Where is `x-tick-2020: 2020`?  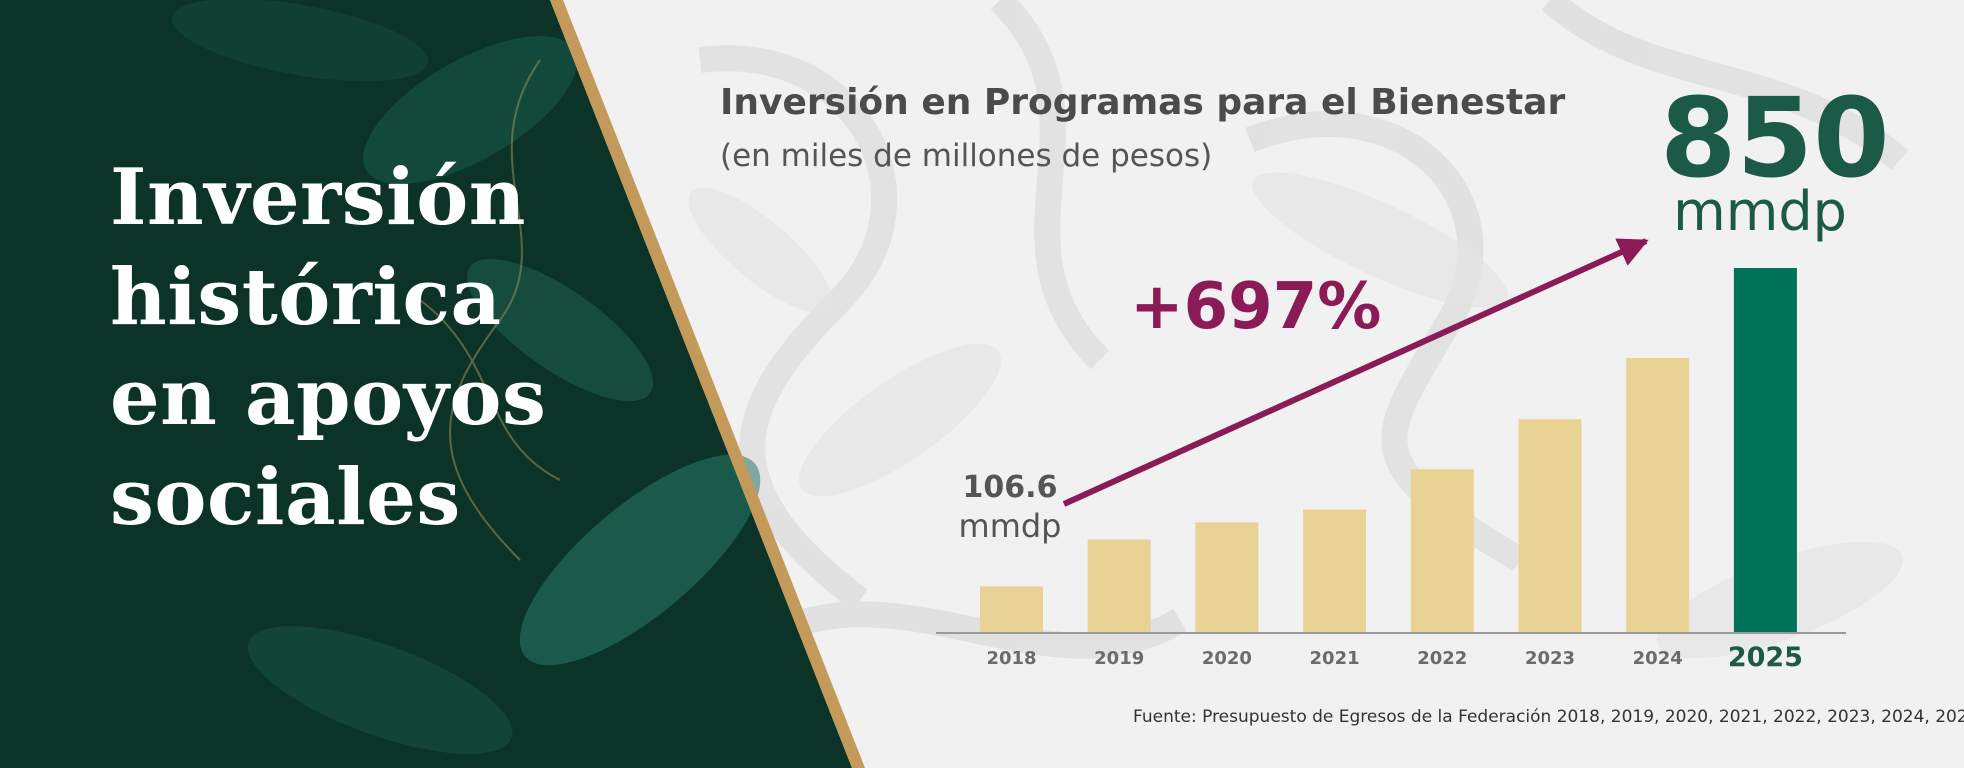 x-tick-2020: 2020 is located at coordinates (1227, 658).